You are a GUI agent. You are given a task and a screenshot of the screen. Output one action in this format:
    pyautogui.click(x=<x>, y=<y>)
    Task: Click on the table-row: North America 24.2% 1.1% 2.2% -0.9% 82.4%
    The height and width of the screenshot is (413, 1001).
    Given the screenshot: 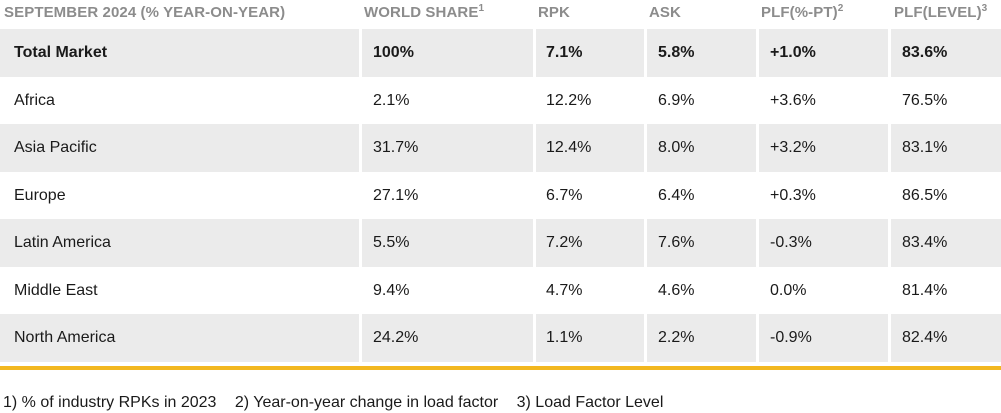 What is the action you would take?
    pyautogui.click(x=500, y=338)
    